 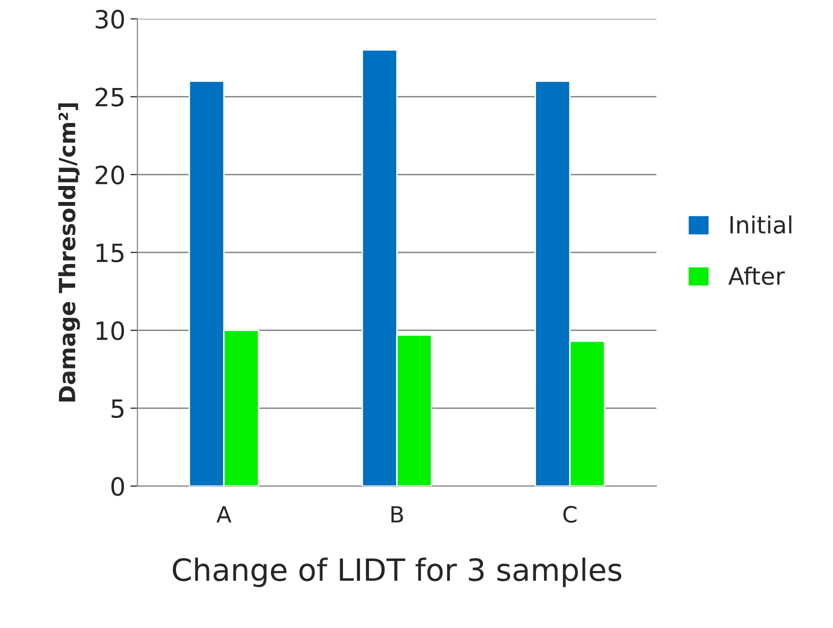 What do you see at coordinates (569, 514) in the screenshot?
I see `x-tick-label: C` at bounding box center [569, 514].